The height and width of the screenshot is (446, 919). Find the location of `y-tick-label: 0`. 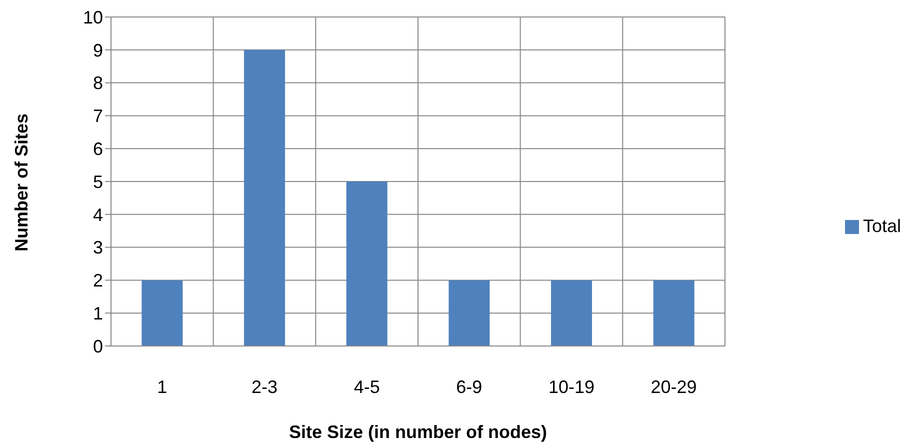

y-tick-label: 0 is located at coordinates (97, 346).